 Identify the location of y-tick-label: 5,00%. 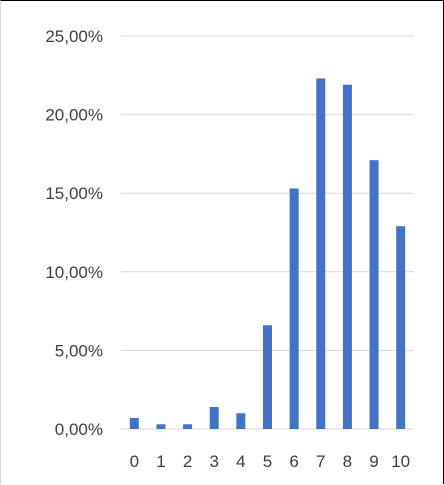
(79, 350).